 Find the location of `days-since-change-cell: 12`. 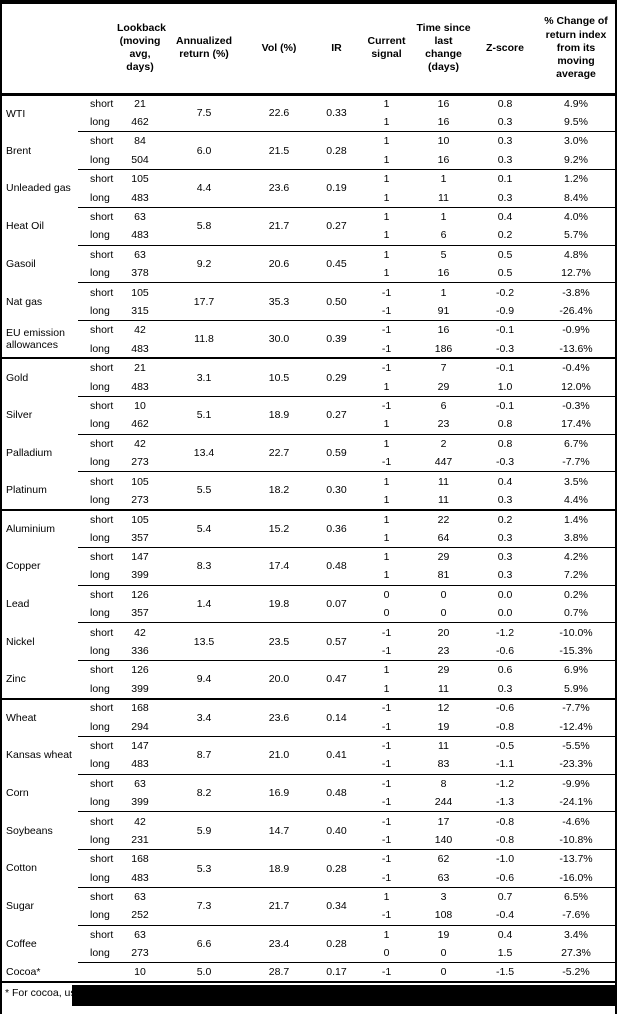

days-since-change-cell: 12 is located at coordinates (443, 707).